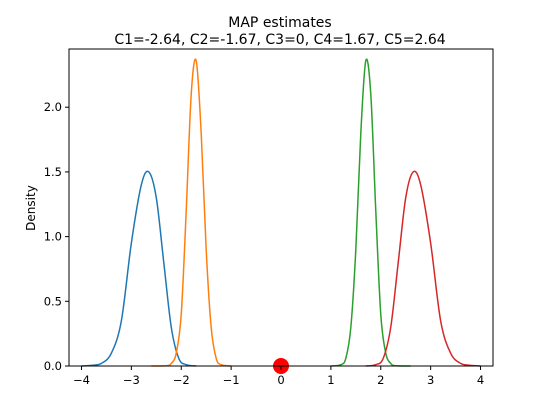  What do you see at coordinates (53, 172) in the screenshot?
I see `y-tick-label: 1.5` at bounding box center [53, 172].